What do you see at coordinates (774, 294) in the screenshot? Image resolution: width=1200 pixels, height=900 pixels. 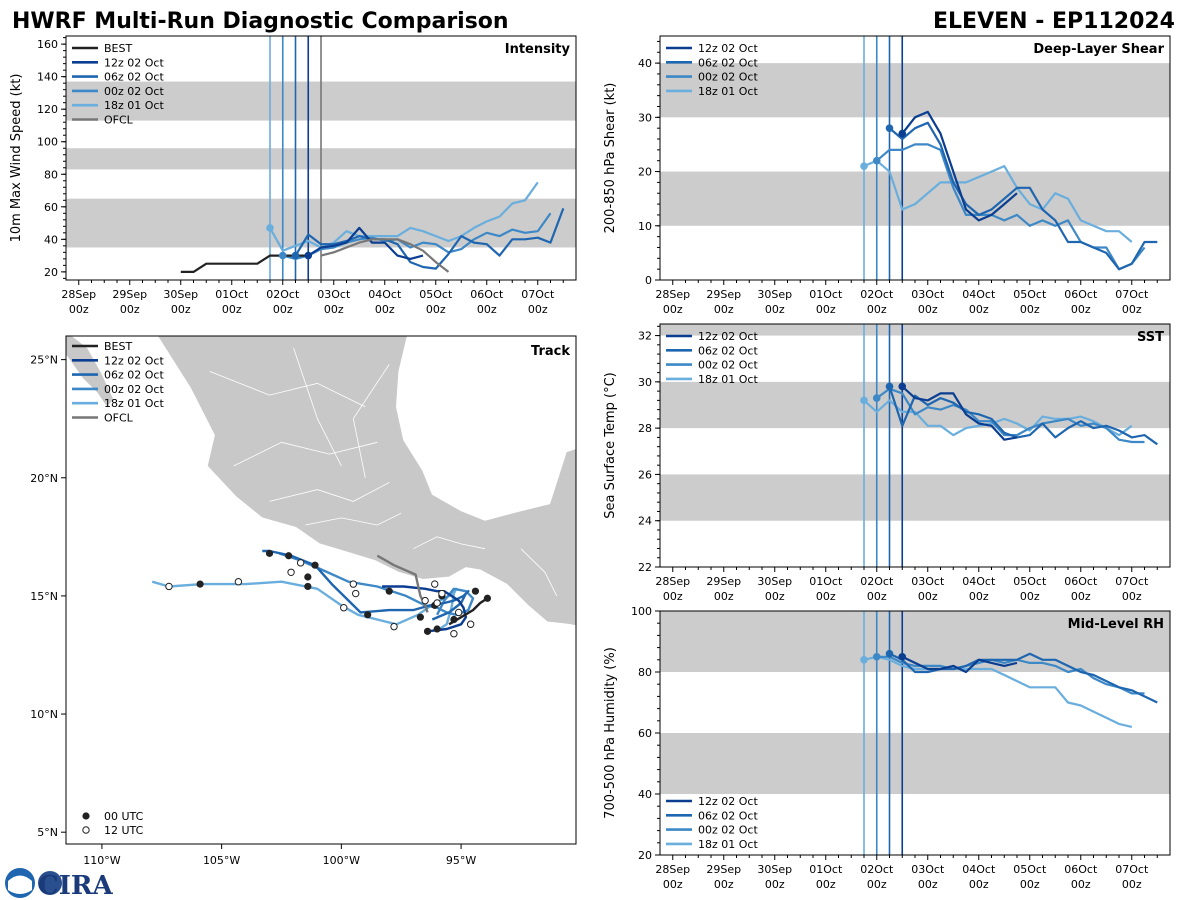 I see `x-tick-label: 30Sep` at bounding box center [774, 294].